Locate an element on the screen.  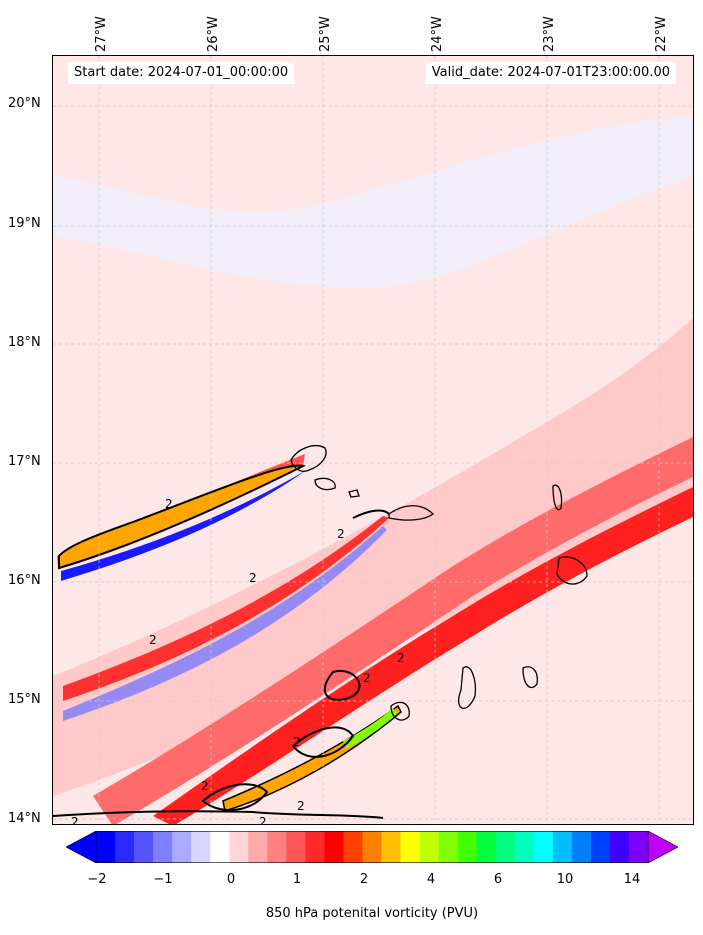
colorbar-tick: 4 is located at coordinates (431, 879).